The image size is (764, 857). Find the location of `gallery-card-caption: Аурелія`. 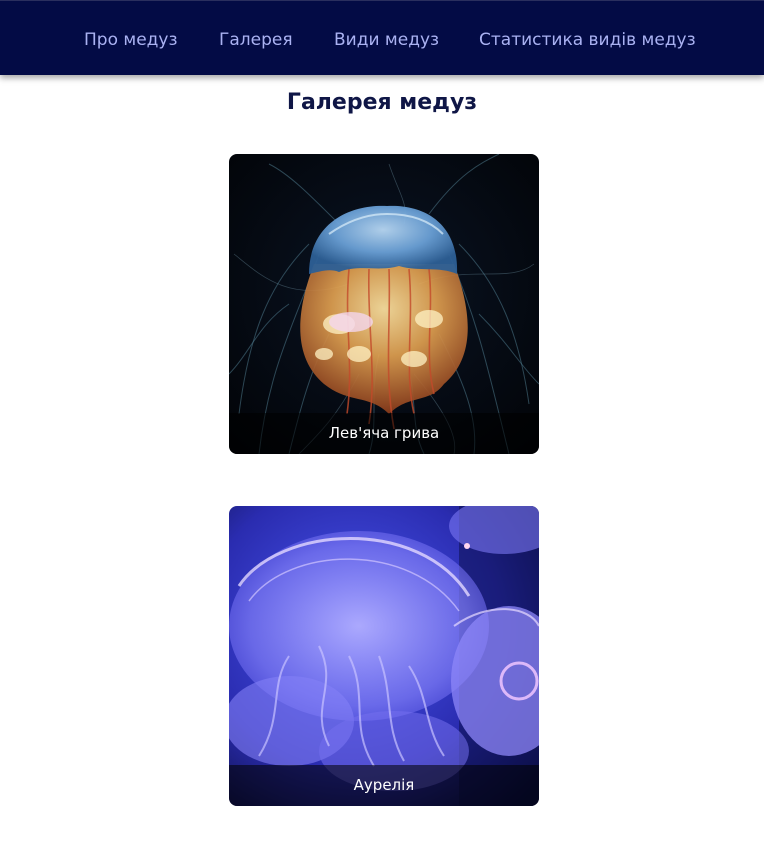

gallery-card-caption: Аурелія is located at coordinates (384, 785).